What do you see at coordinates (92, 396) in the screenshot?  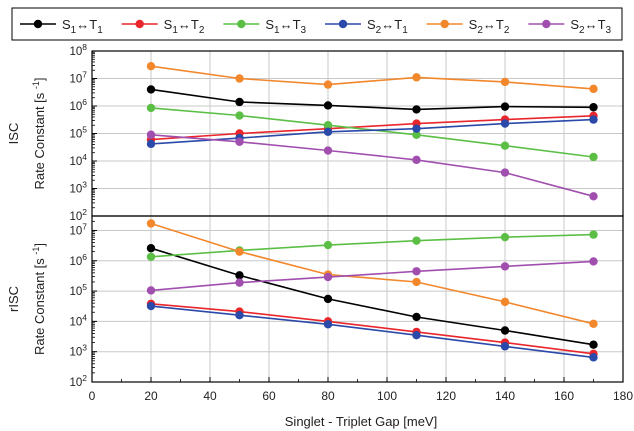 I see `x-tick-label: 0` at bounding box center [92, 396].